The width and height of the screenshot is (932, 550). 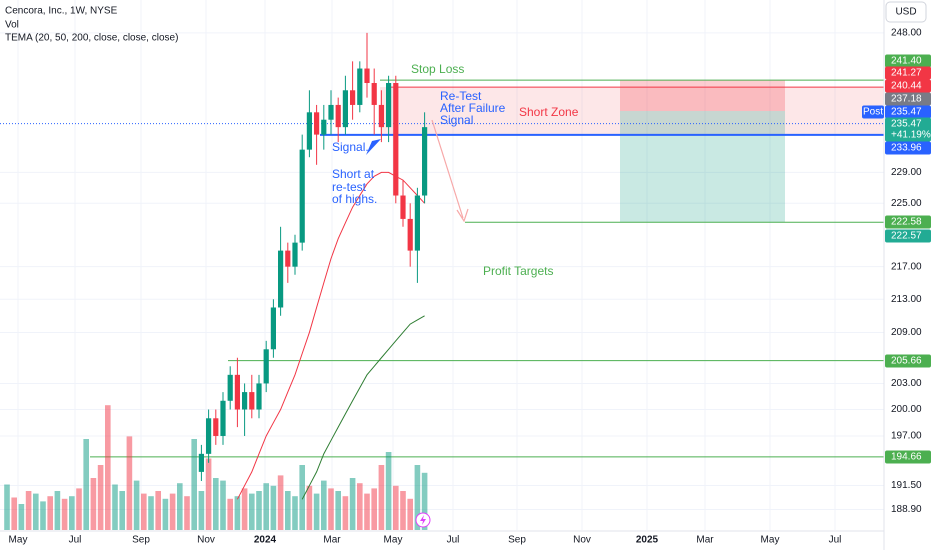 What do you see at coordinates (462, 215) in the screenshot?
I see `projection-arrowhead` at bounding box center [462, 215].